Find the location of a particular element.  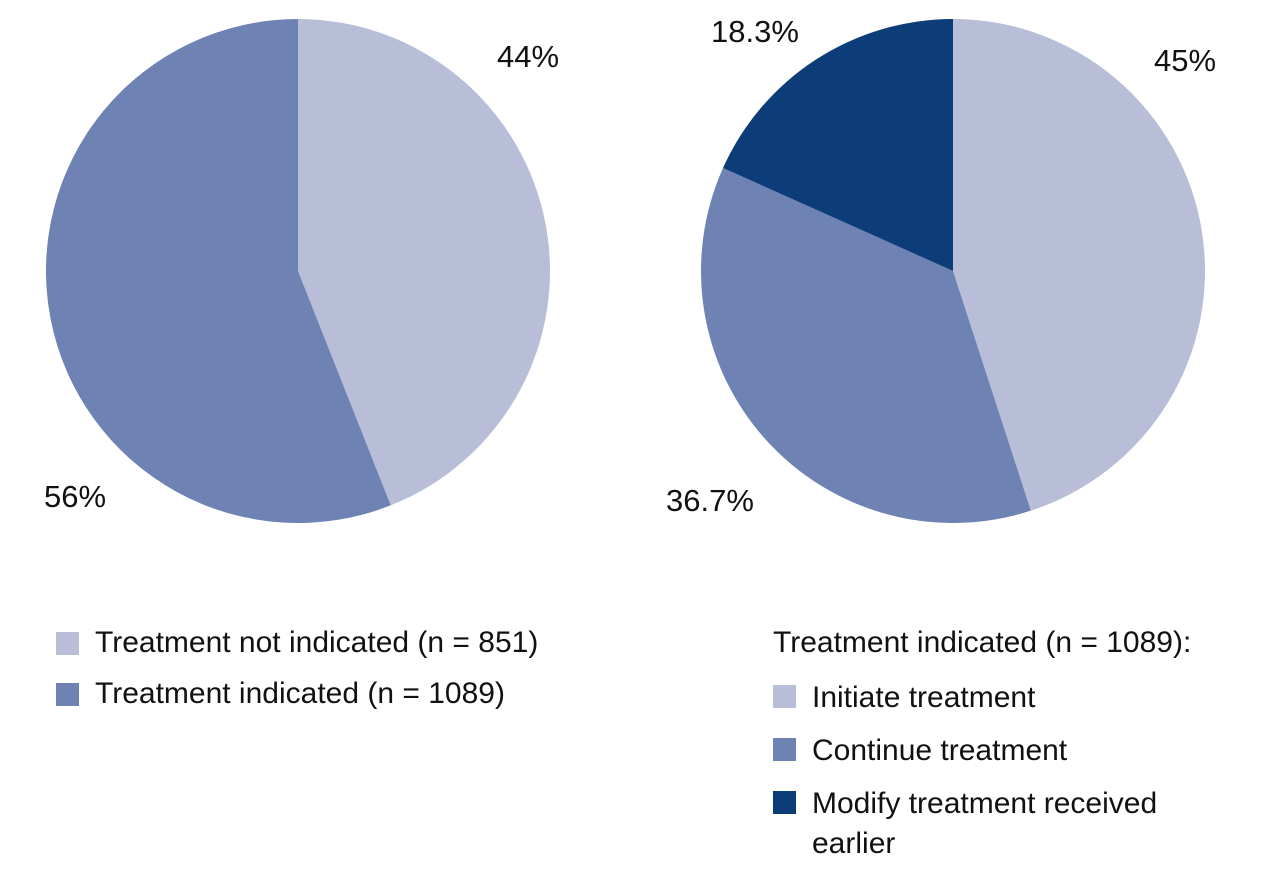

label-treatment-not-indicated-percent: 44% is located at coordinates (528, 56).